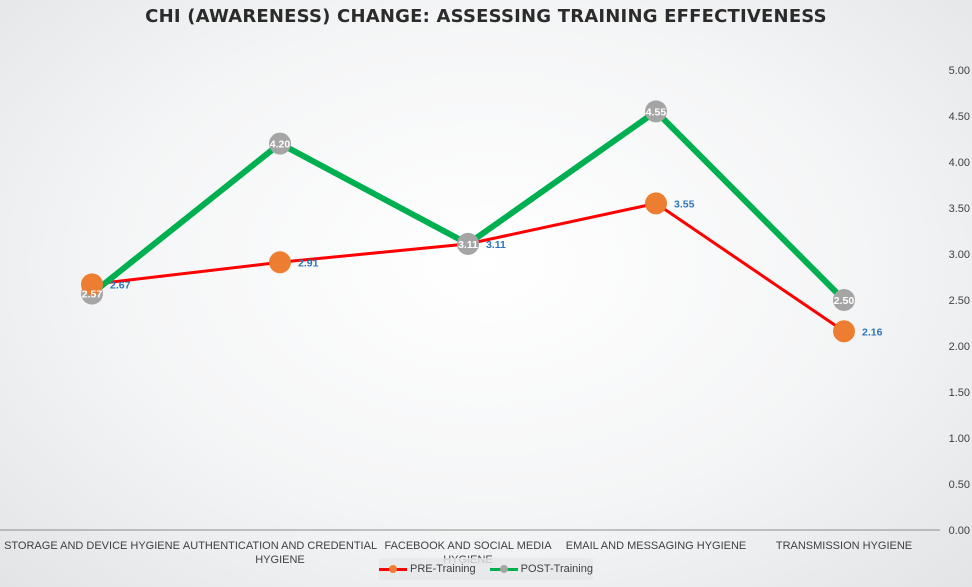 The image size is (972, 587). I want to click on legend-label-pre: PRE-Training, so click(443, 569).